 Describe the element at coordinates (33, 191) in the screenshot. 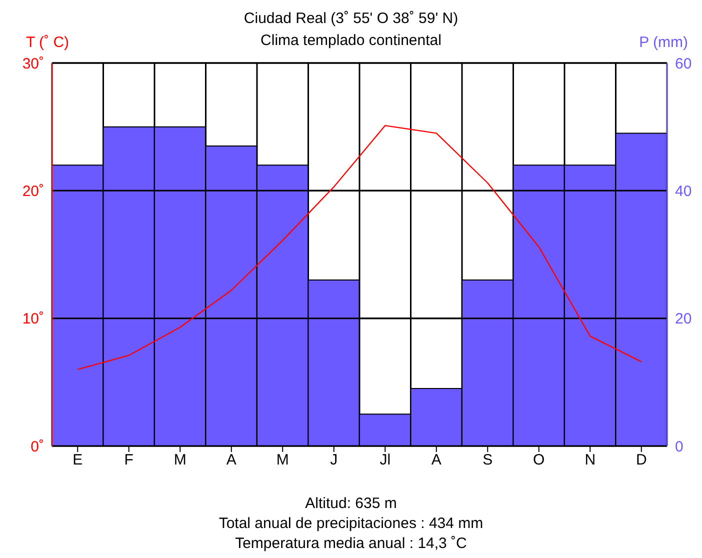

I see `y-tick-label: 20˚` at that location.